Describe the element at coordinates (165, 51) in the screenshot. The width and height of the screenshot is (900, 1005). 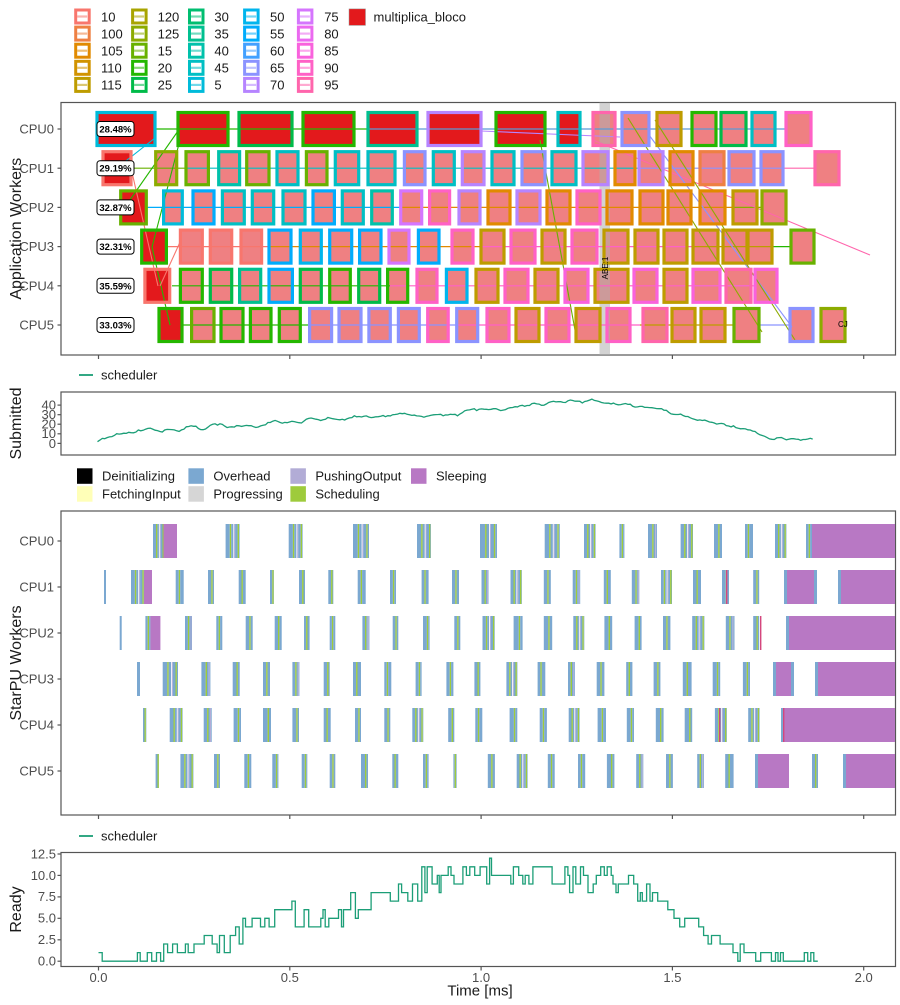
I see `svg-text: 15` at that location.